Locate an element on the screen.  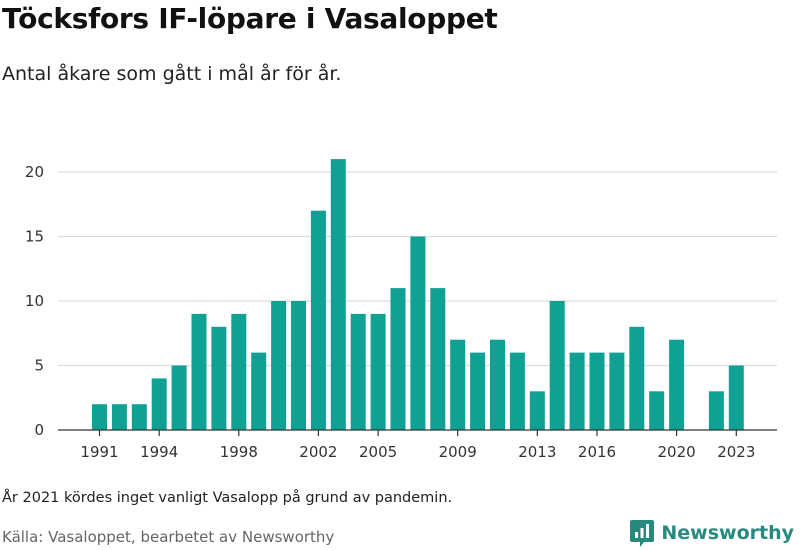
bar-1992 is located at coordinates (119, 417).